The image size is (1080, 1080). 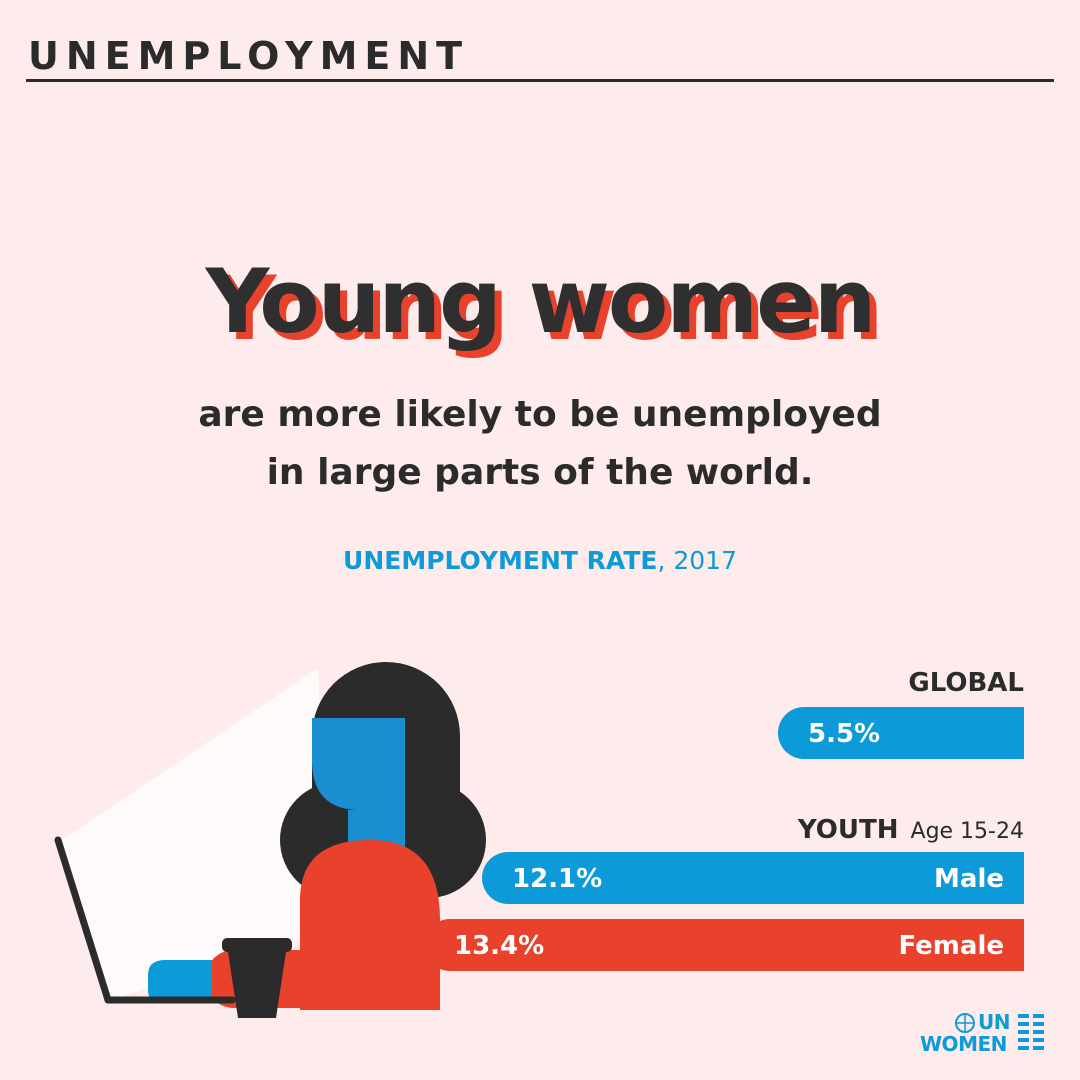 I want to click on bar-global-value: 5.5%, so click(x=844, y=734).